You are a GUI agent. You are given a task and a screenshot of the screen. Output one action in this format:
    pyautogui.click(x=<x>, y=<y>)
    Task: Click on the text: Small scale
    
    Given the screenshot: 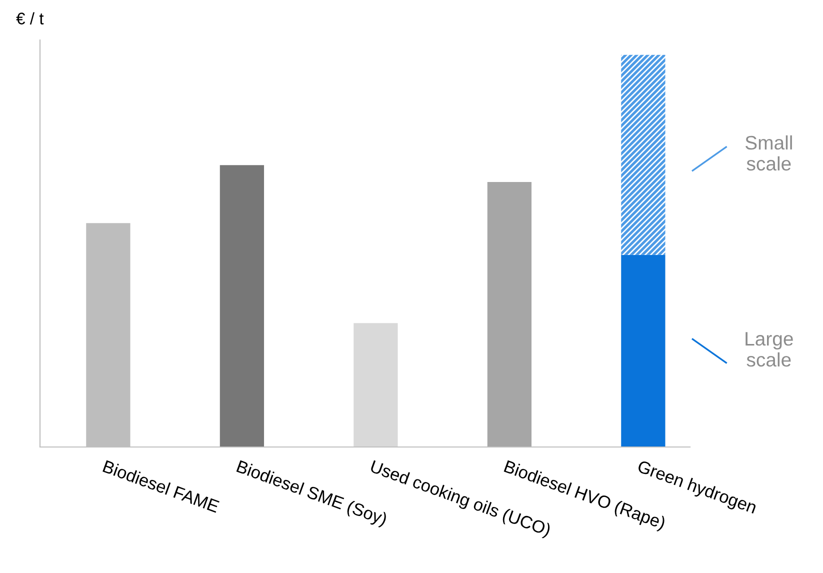 What is the action you would take?
    pyautogui.click(x=768, y=153)
    